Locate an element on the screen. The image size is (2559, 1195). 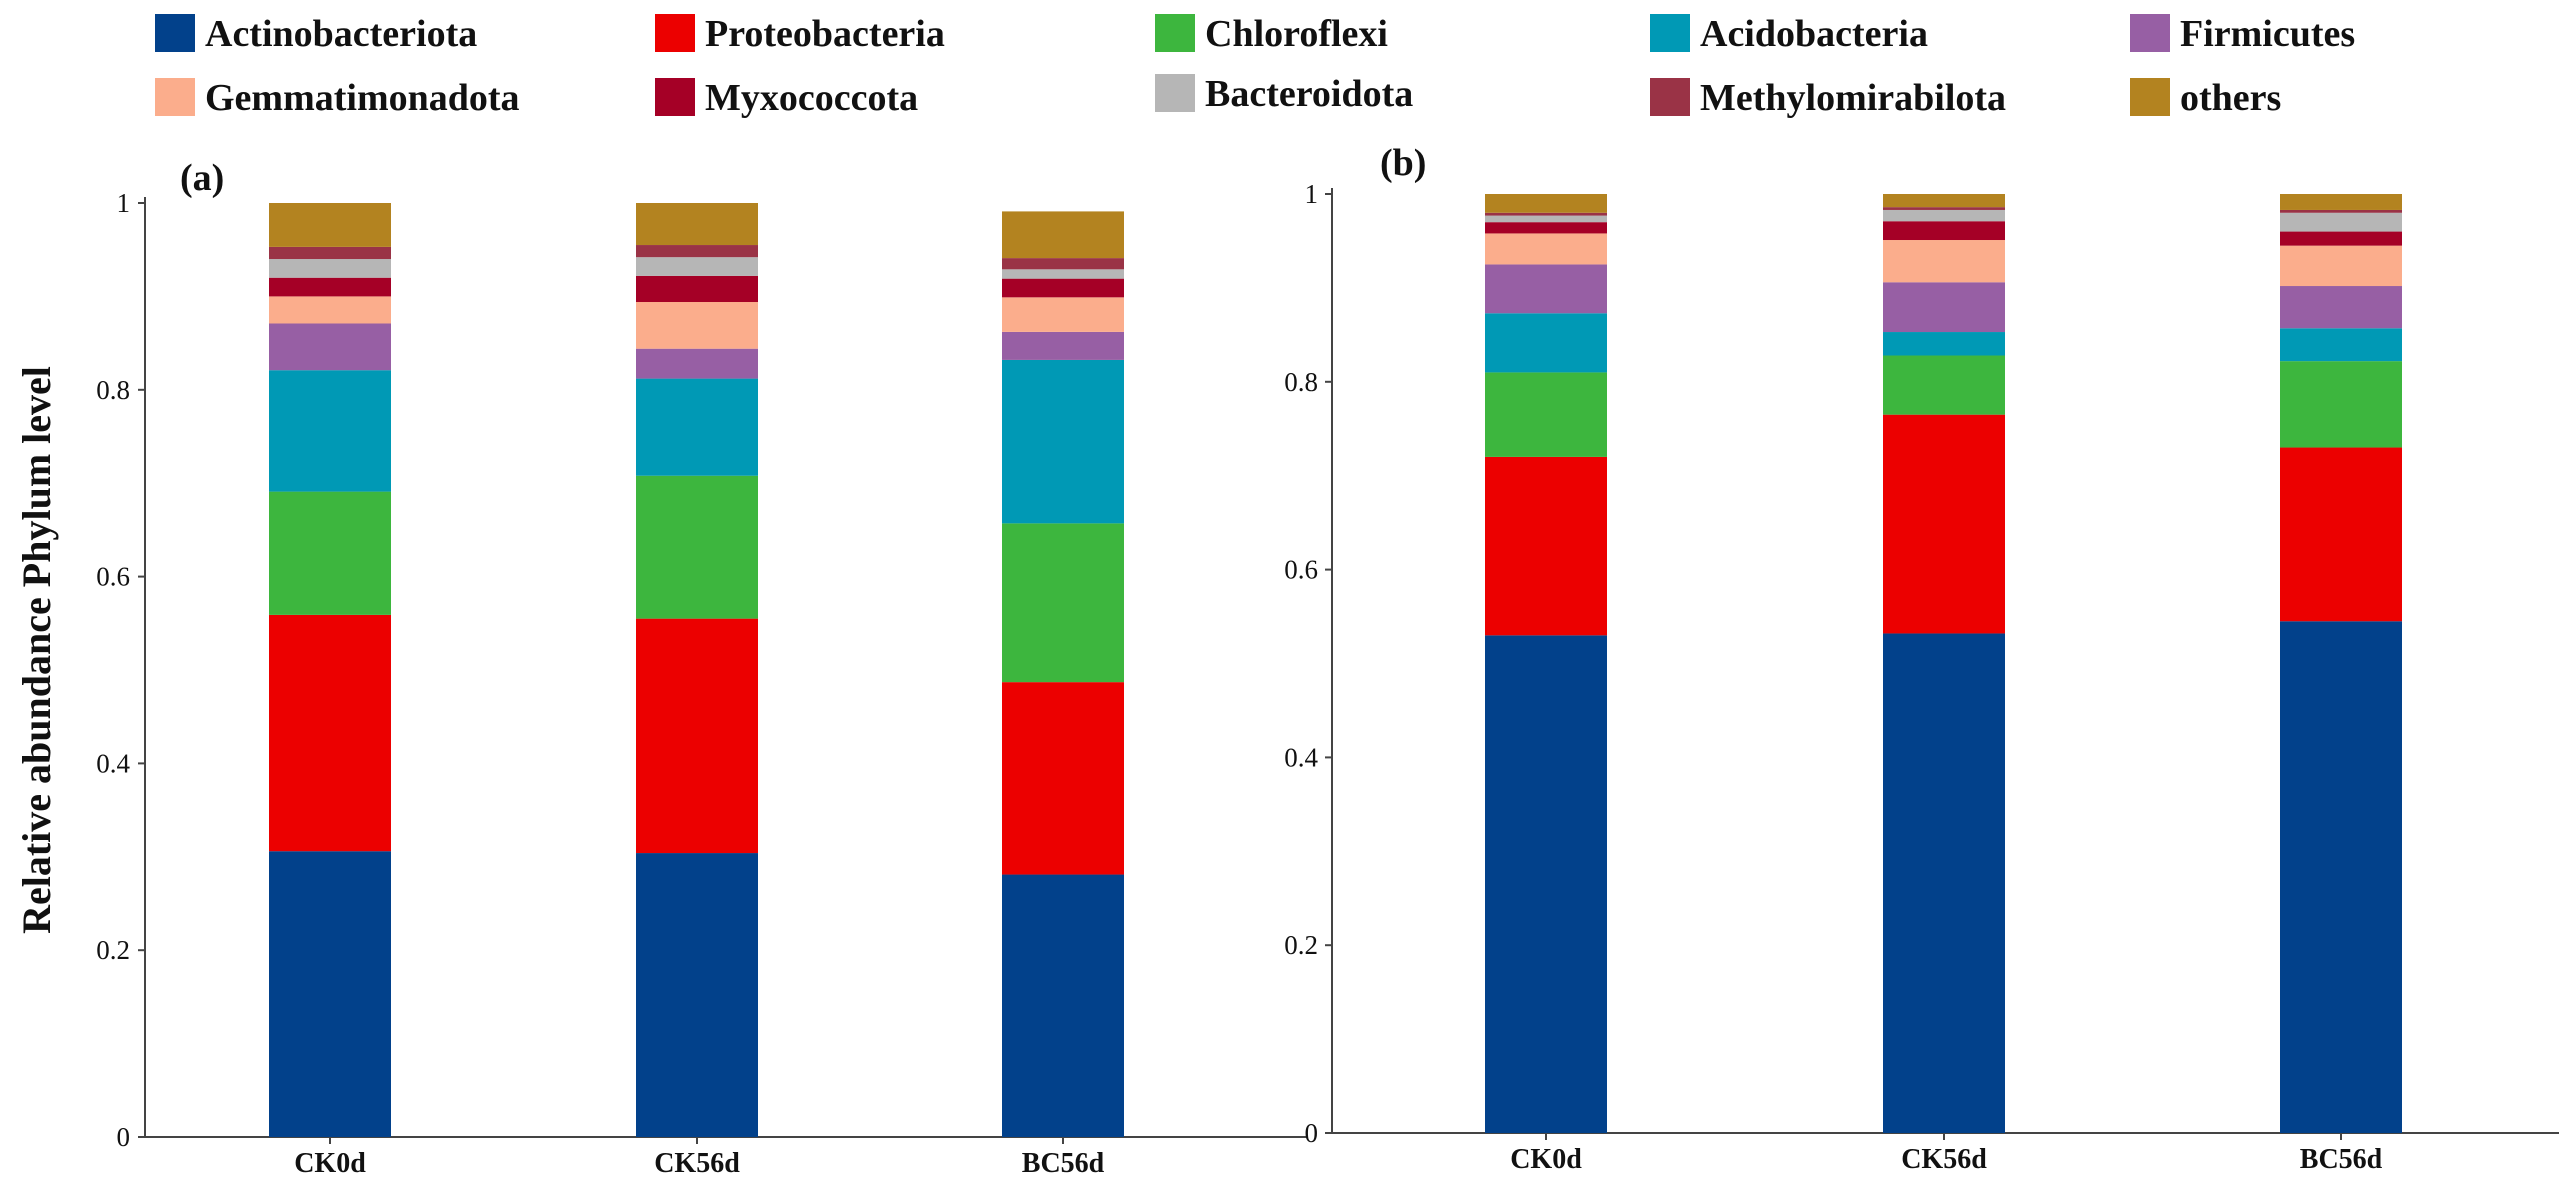
legend-label: others is located at coordinates (2230, 98).